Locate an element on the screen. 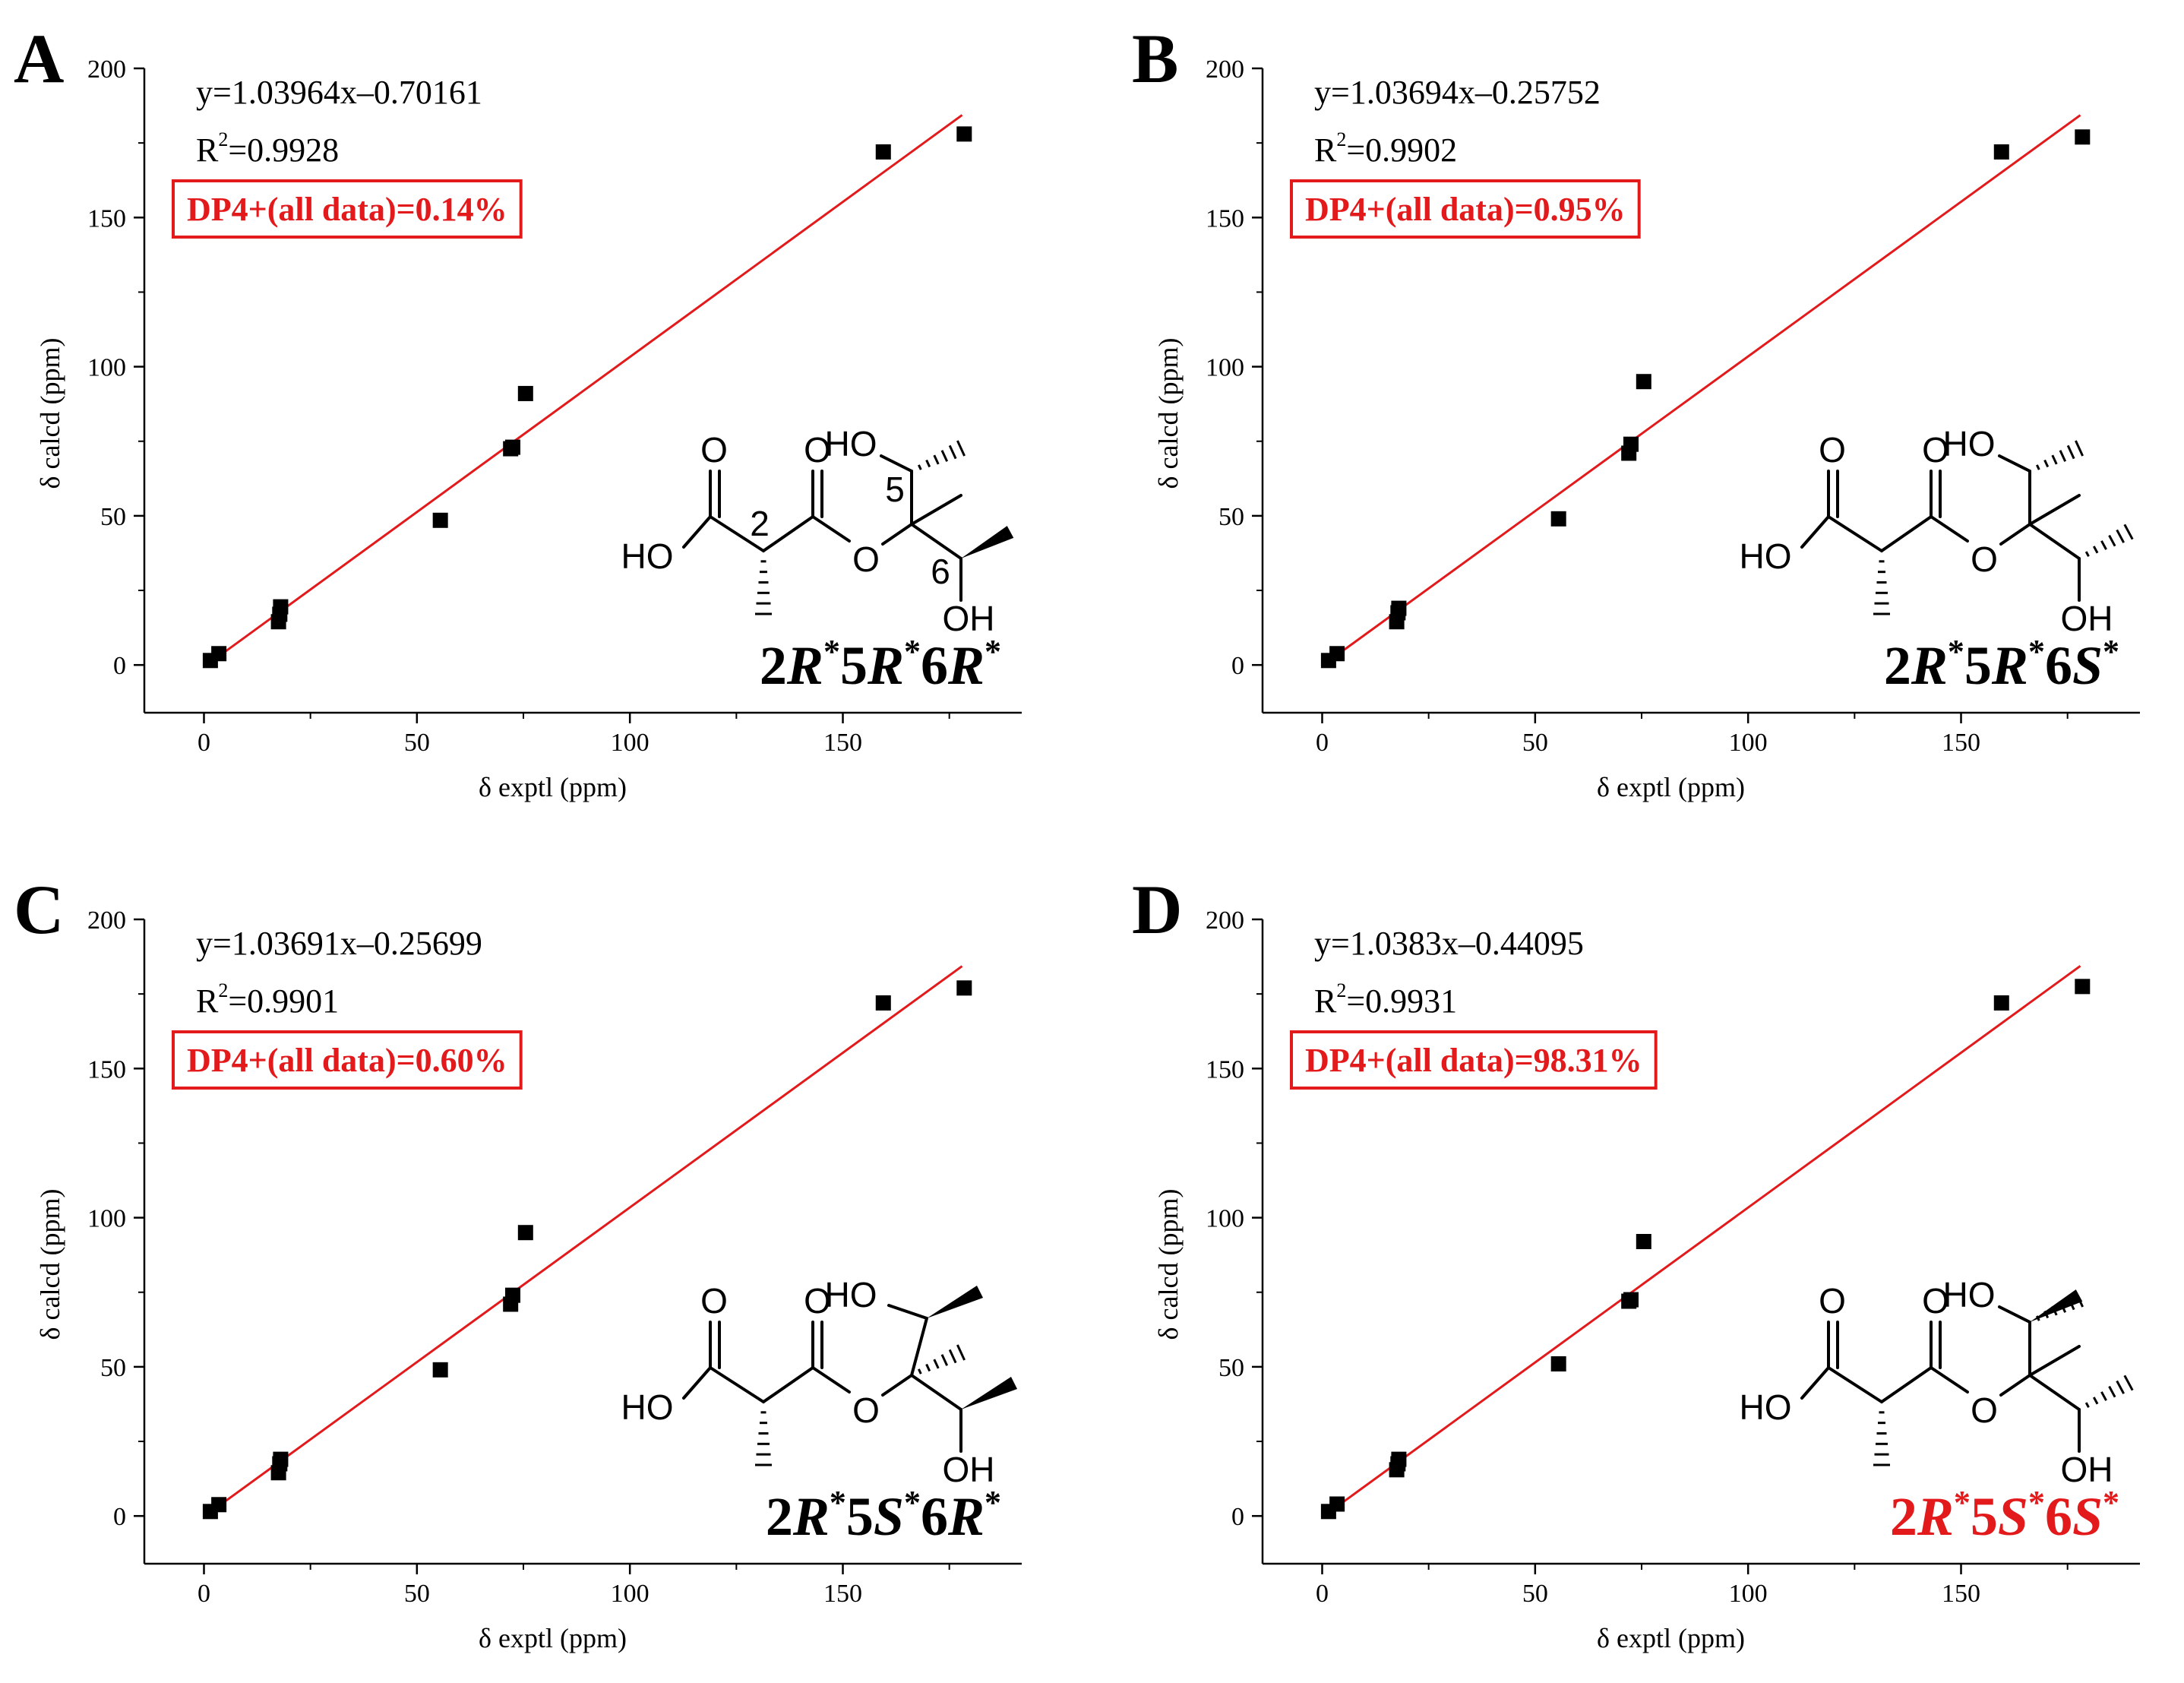 This screenshot has width=2184, height=1683. hydroxyl-label-acid: HO is located at coordinates (1766, 1407).